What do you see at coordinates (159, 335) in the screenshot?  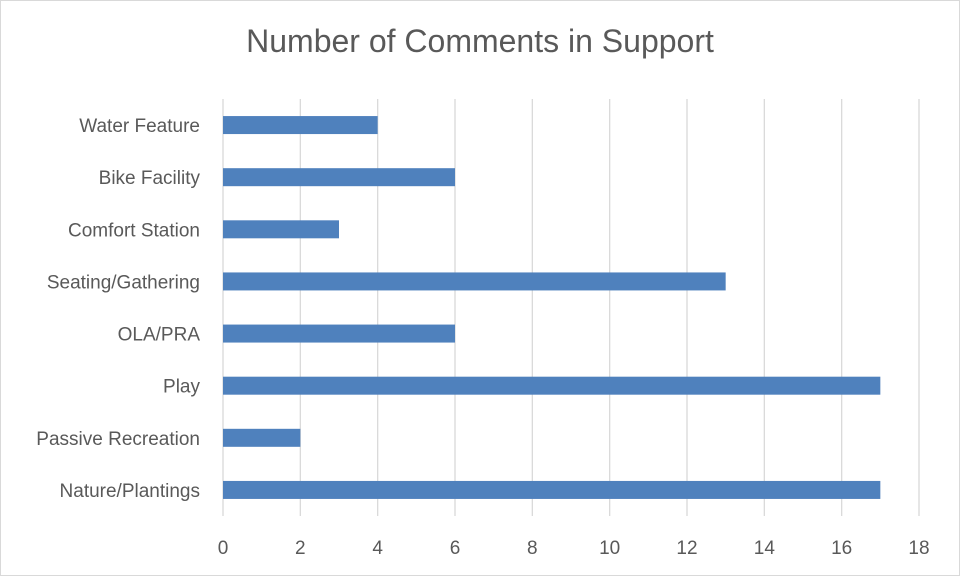 I see `category-label: OLA/PRA` at bounding box center [159, 335].